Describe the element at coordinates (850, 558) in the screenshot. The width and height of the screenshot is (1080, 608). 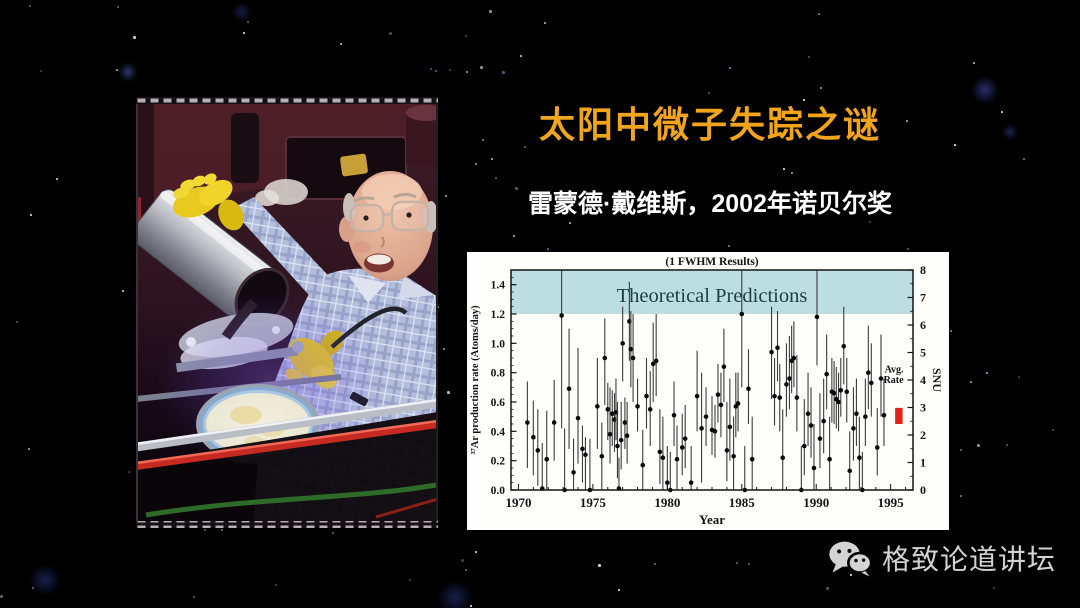
I see `wechat-icon` at that location.